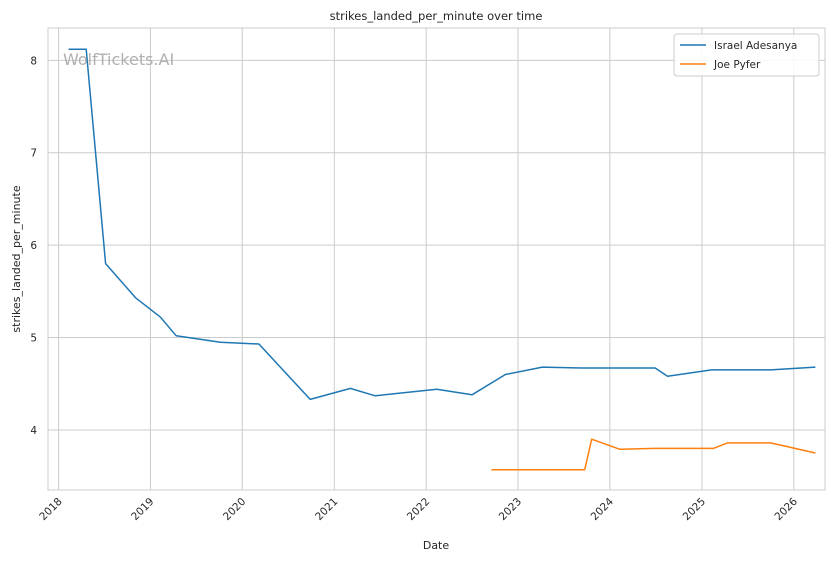 This screenshot has width=832, height=561. Describe the element at coordinates (755, 46) in the screenshot. I see `legend-label-israel-adesanya: Israel Adesanya` at that location.